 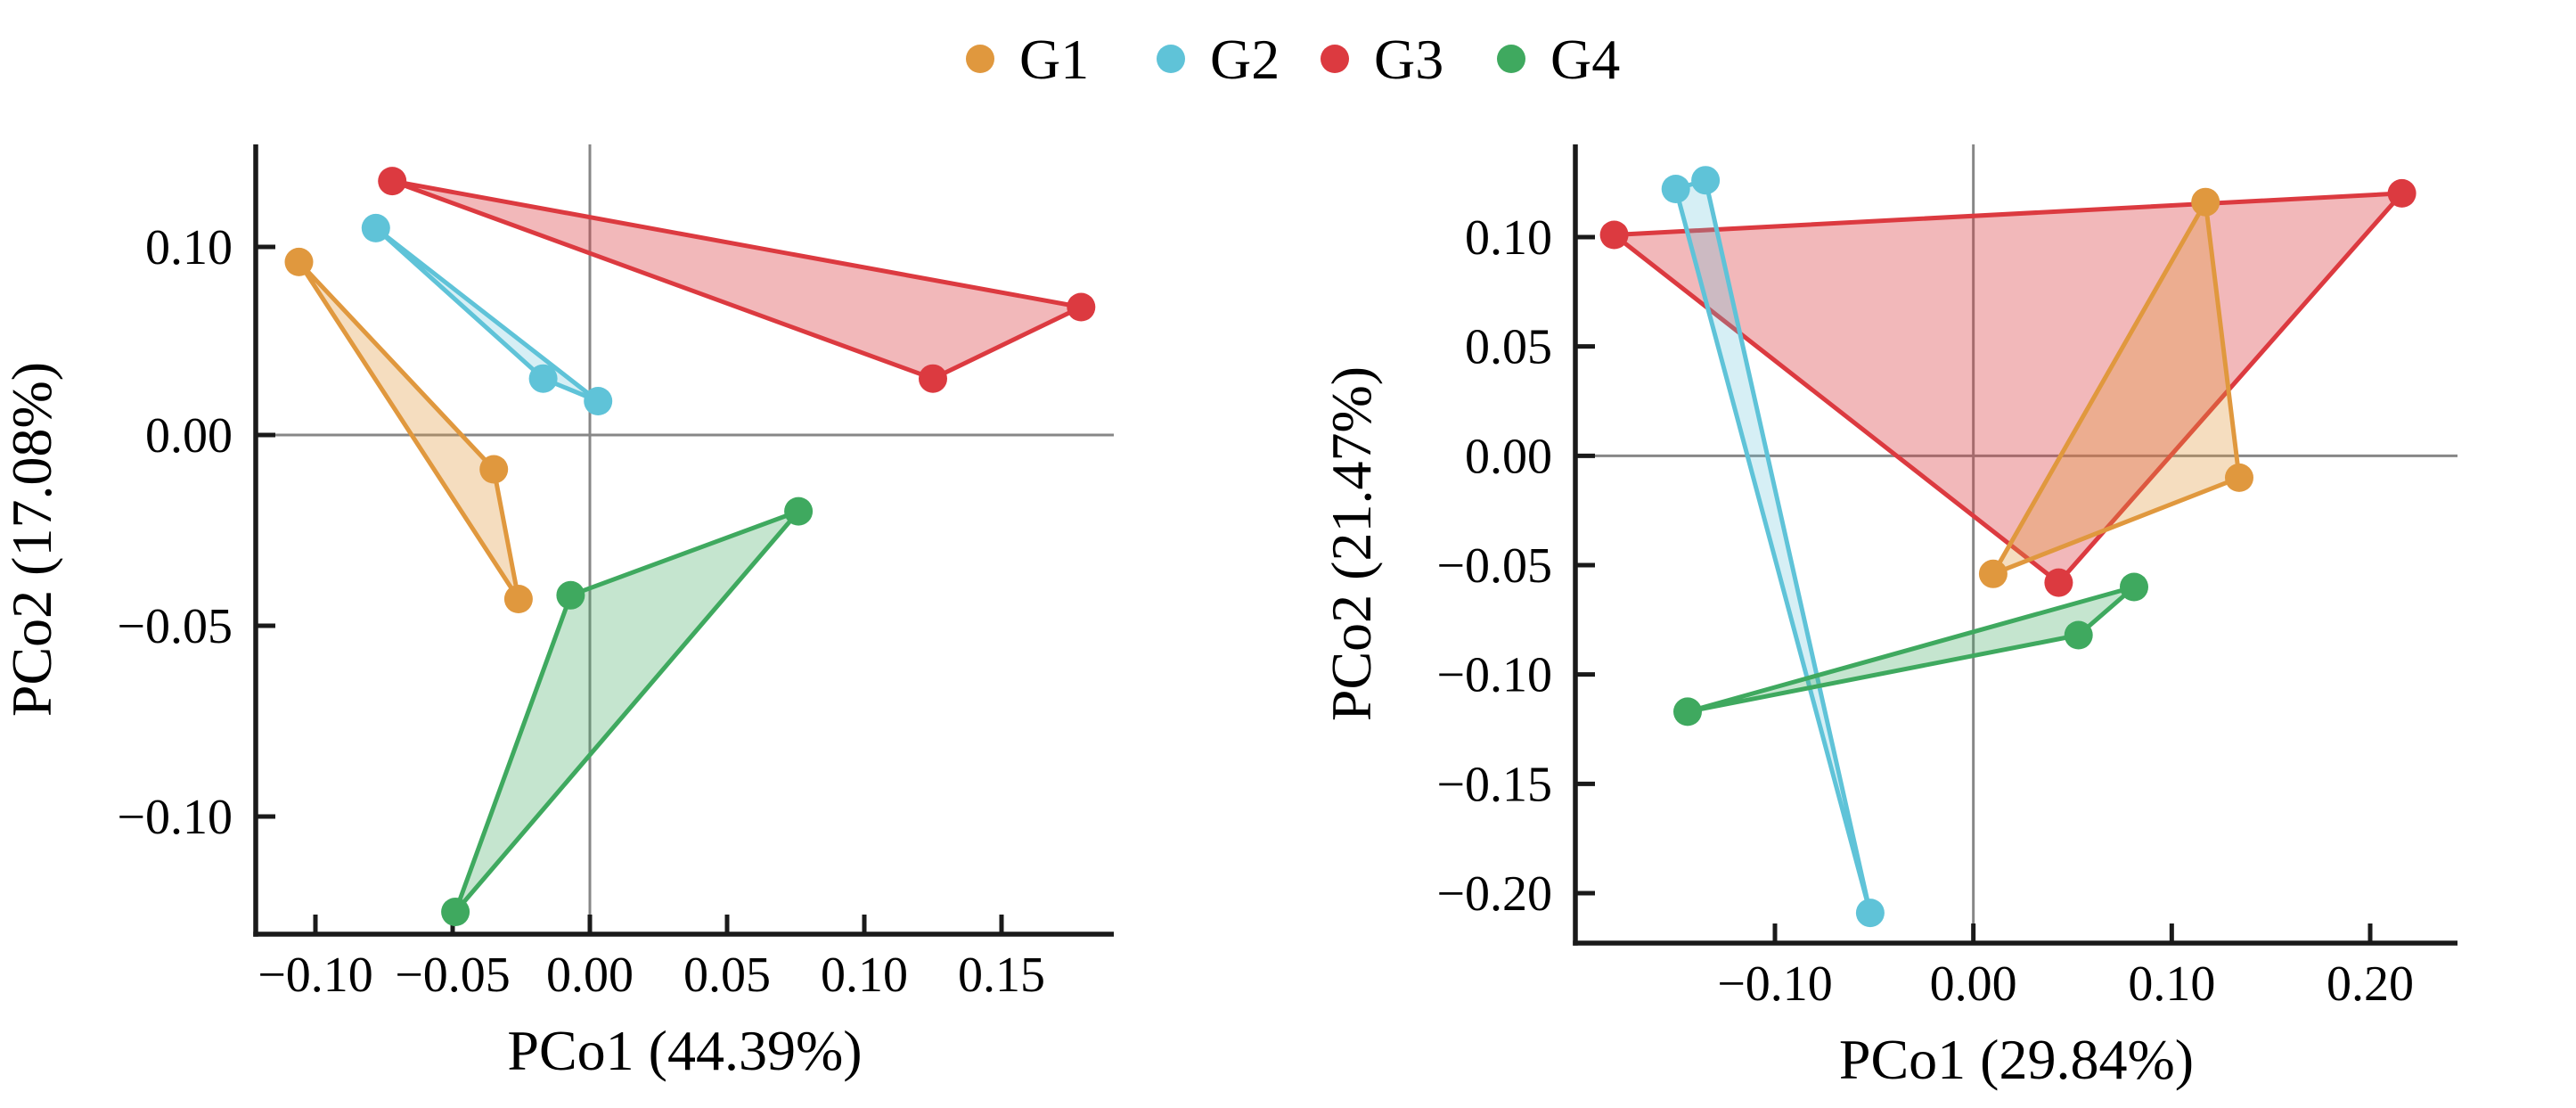 I want to click on legend-label: G3, so click(x=1408, y=59).